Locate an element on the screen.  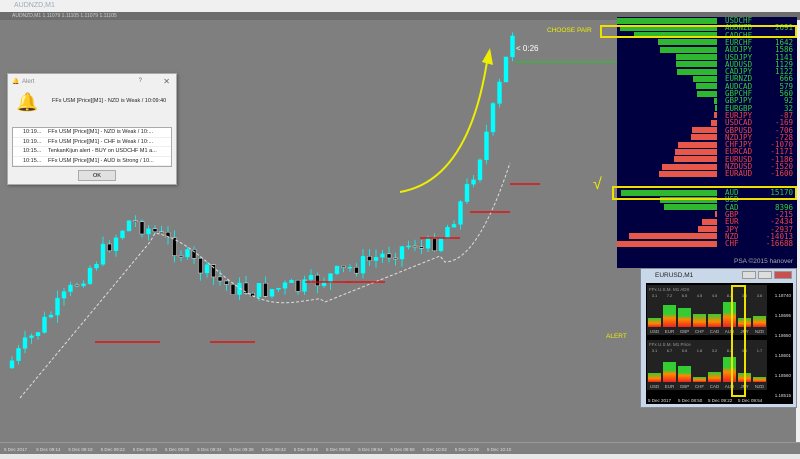
strength-value: -169 is located at coordinates (783, 123).